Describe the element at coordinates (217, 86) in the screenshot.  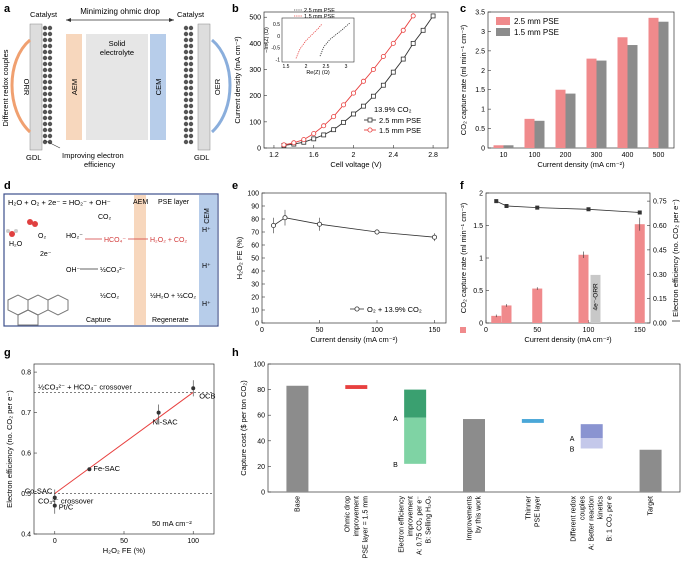
I see `panel-a-oer-label: OER` at that location.